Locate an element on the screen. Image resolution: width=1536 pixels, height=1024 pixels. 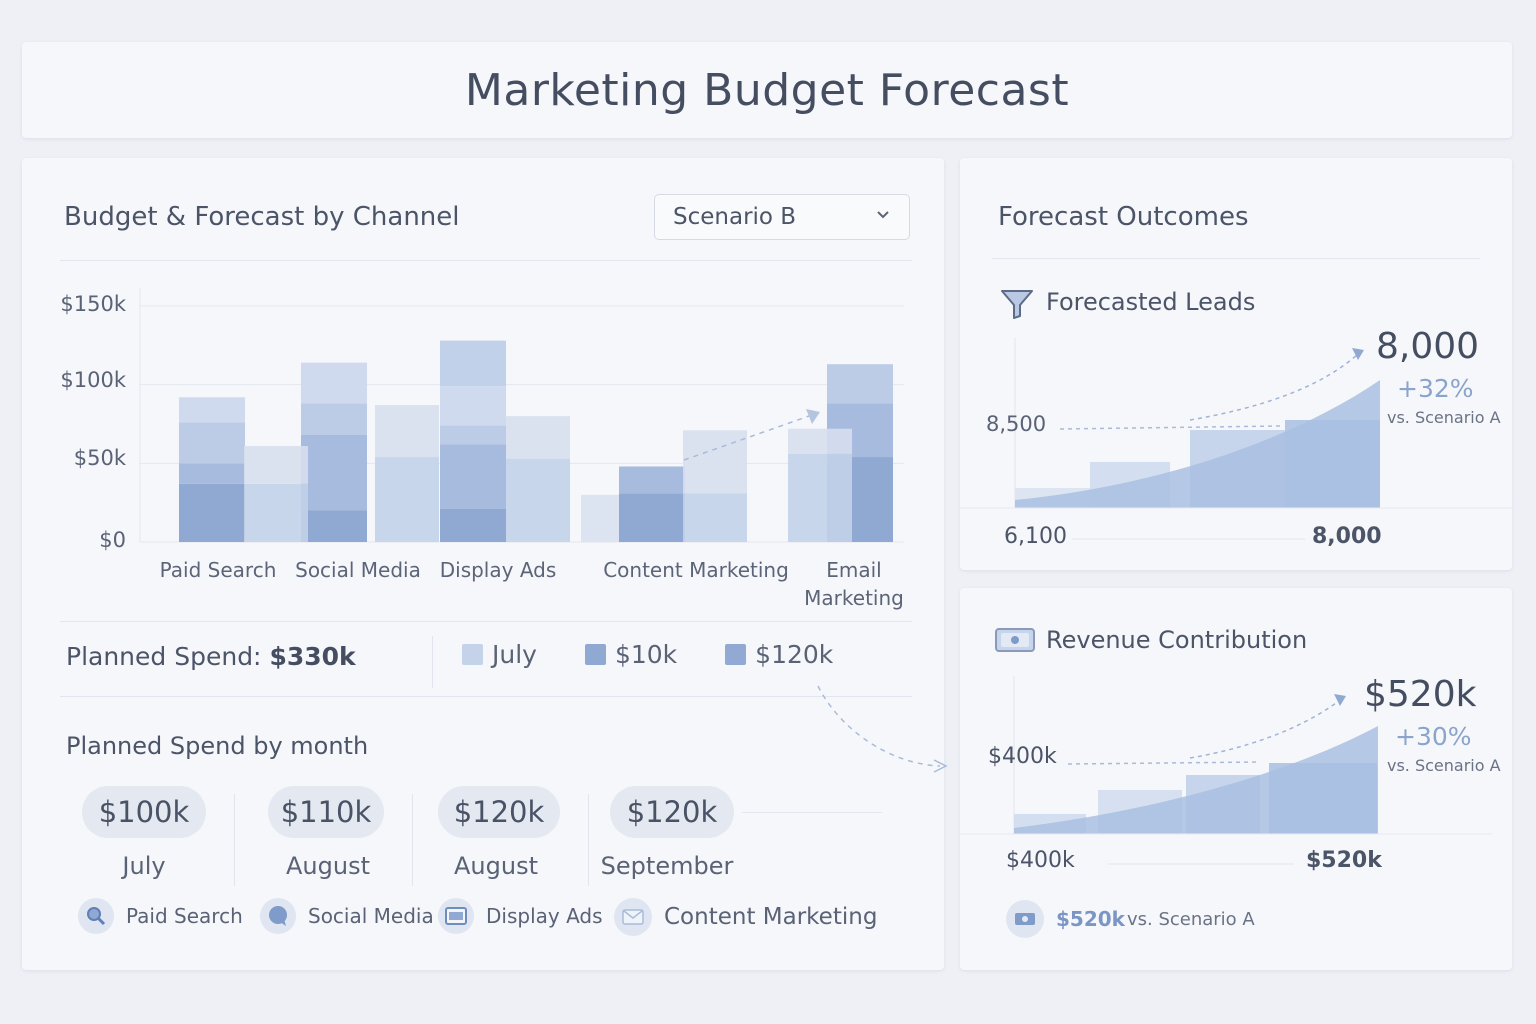
spend-divider is located at coordinates (486, 696).